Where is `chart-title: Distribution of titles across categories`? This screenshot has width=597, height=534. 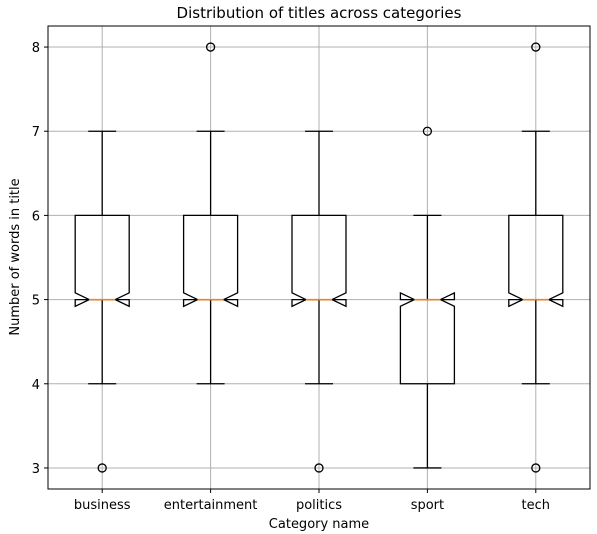 chart-title: Distribution of titles across categories is located at coordinates (319, 13).